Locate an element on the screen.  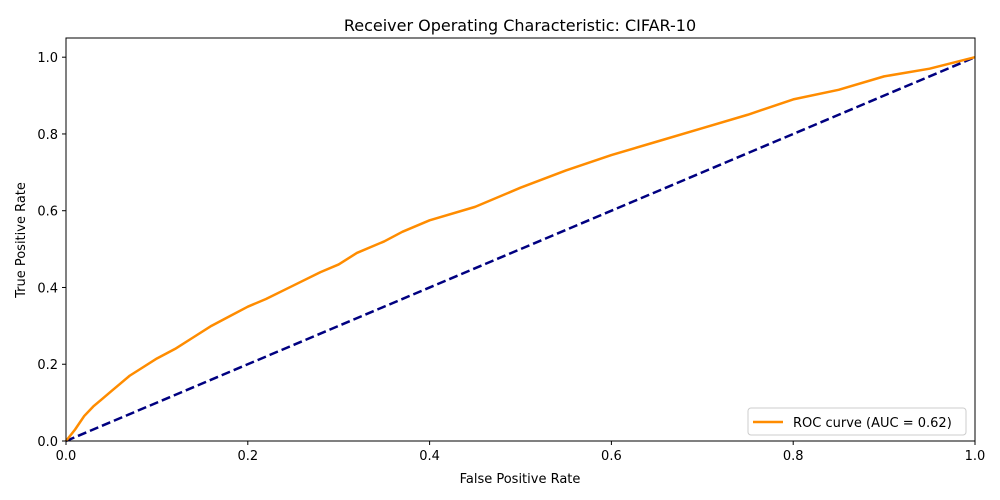
legend-box is located at coordinates (857, 421).